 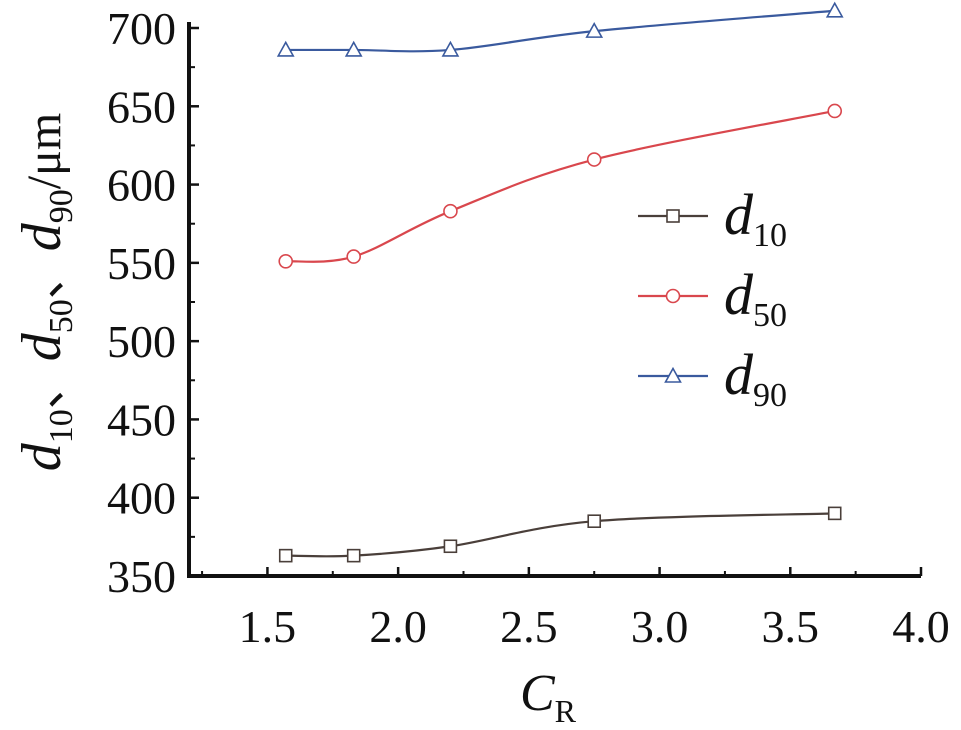 I want to click on series-d10, so click(x=560, y=534).